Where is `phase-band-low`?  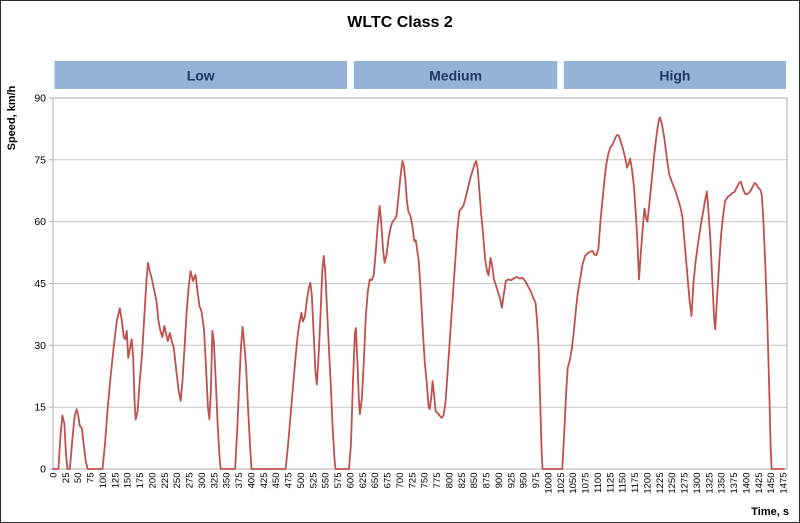 phase-band-low is located at coordinates (200, 75).